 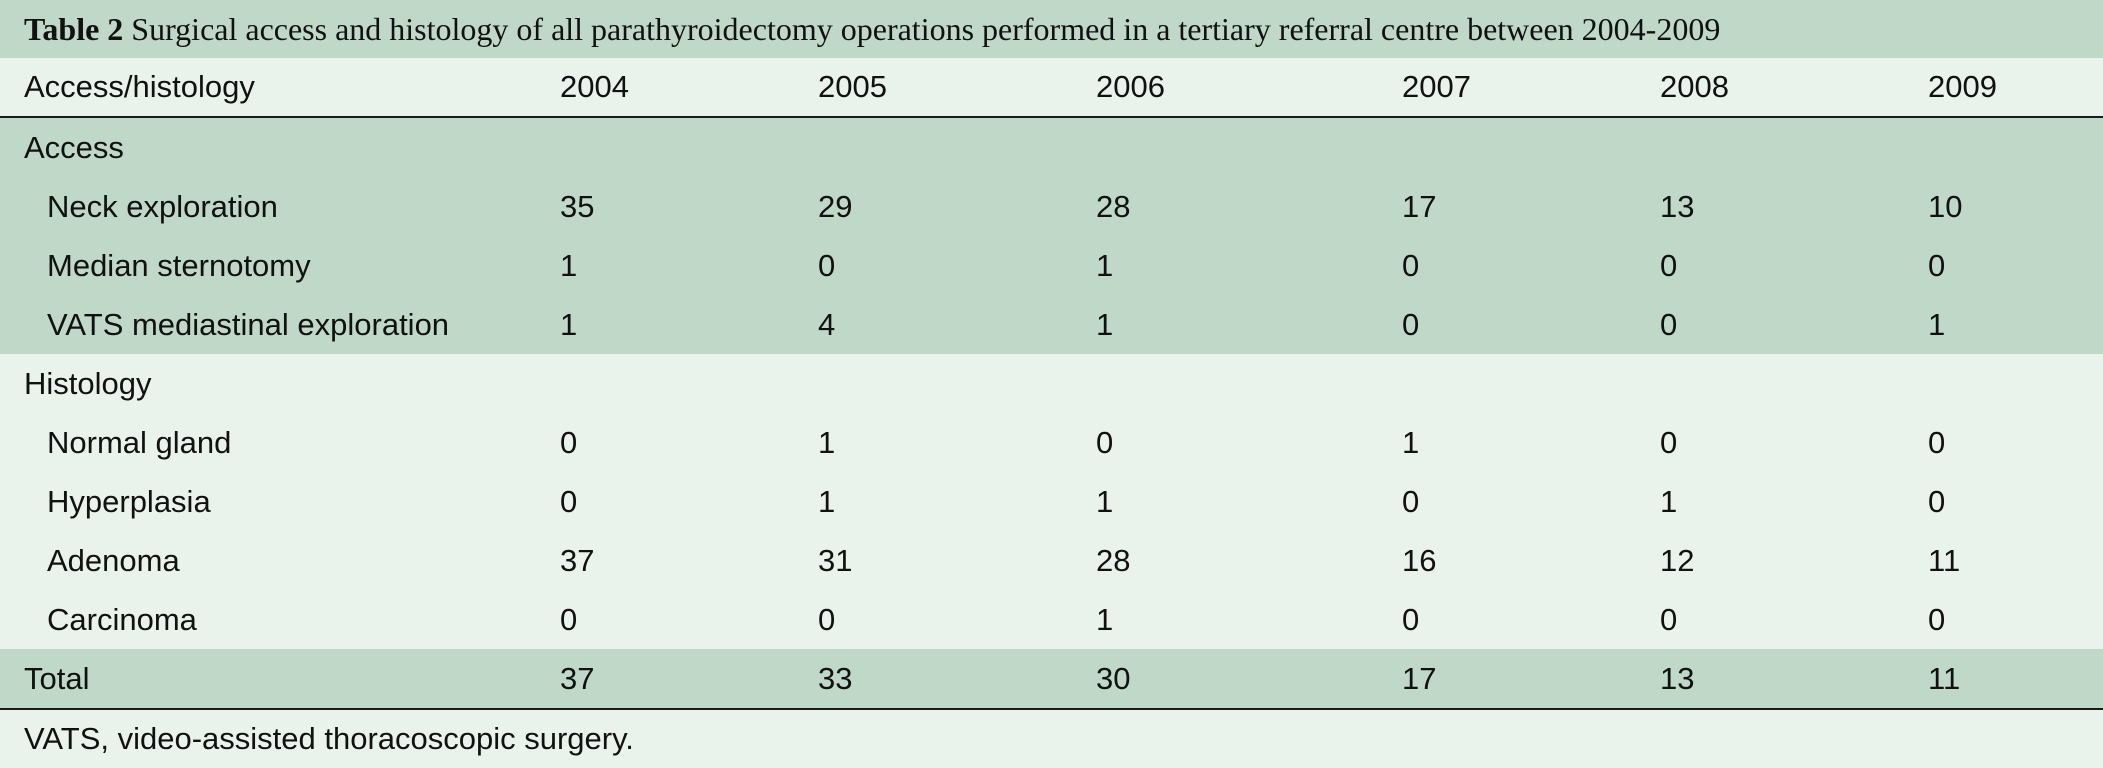 What do you see at coordinates (835, 678) in the screenshot?
I see `total-cell: 33` at bounding box center [835, 678].